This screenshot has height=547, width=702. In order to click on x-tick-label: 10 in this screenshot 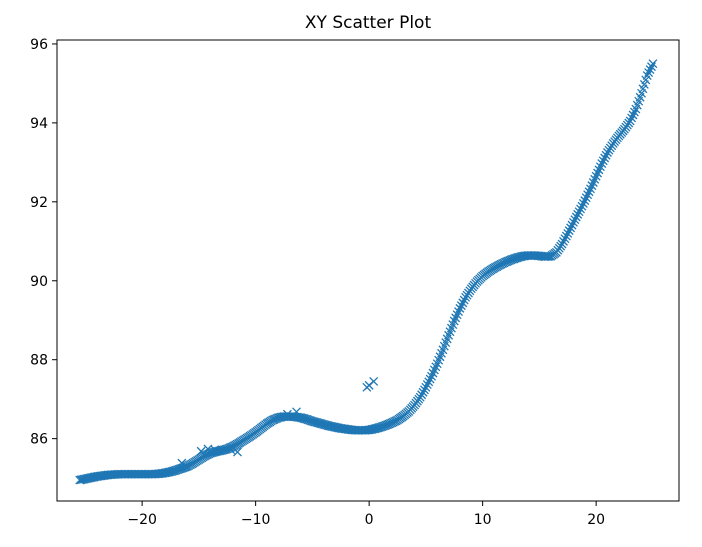, I will do `click(483, 520)`.